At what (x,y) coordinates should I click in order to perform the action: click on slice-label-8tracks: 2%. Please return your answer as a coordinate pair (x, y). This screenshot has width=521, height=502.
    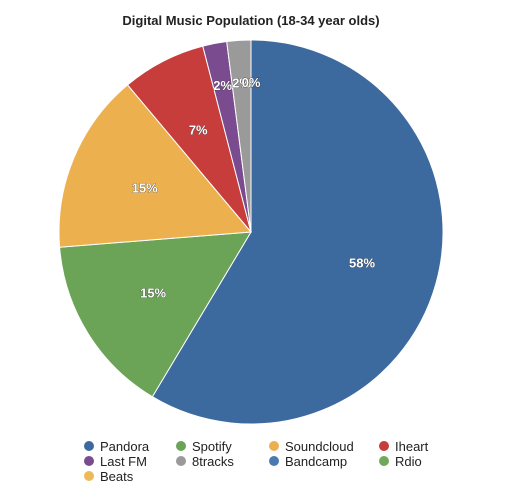
    Looking at the image, I should click on (241, 83).